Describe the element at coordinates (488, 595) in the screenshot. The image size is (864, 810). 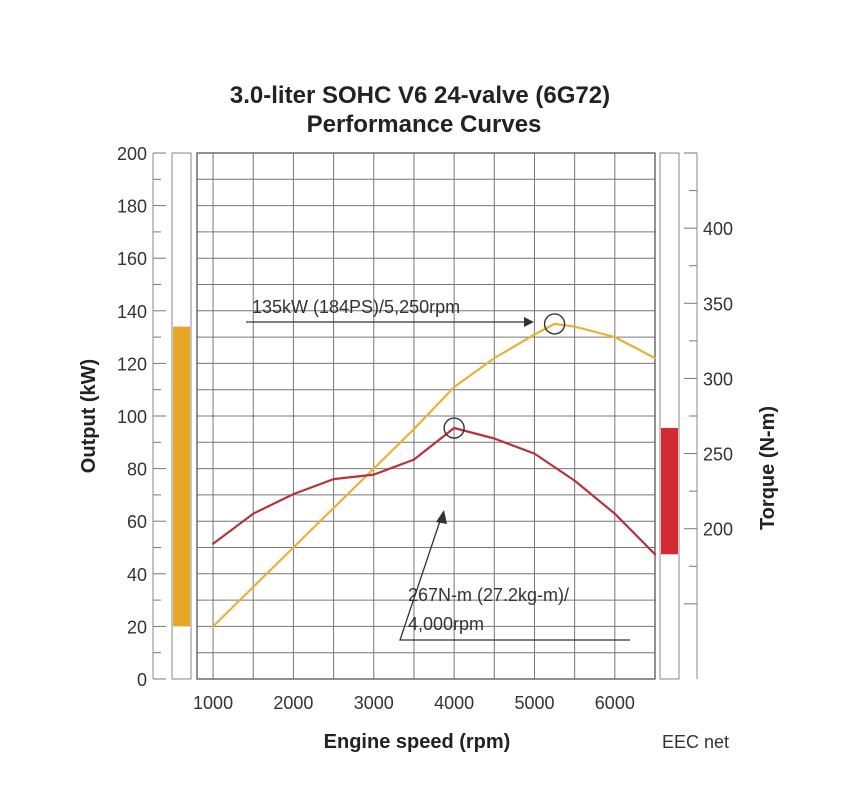
I see `torque-peak-label-line-1: 267N-m (27.2kg-m)/` at that location.